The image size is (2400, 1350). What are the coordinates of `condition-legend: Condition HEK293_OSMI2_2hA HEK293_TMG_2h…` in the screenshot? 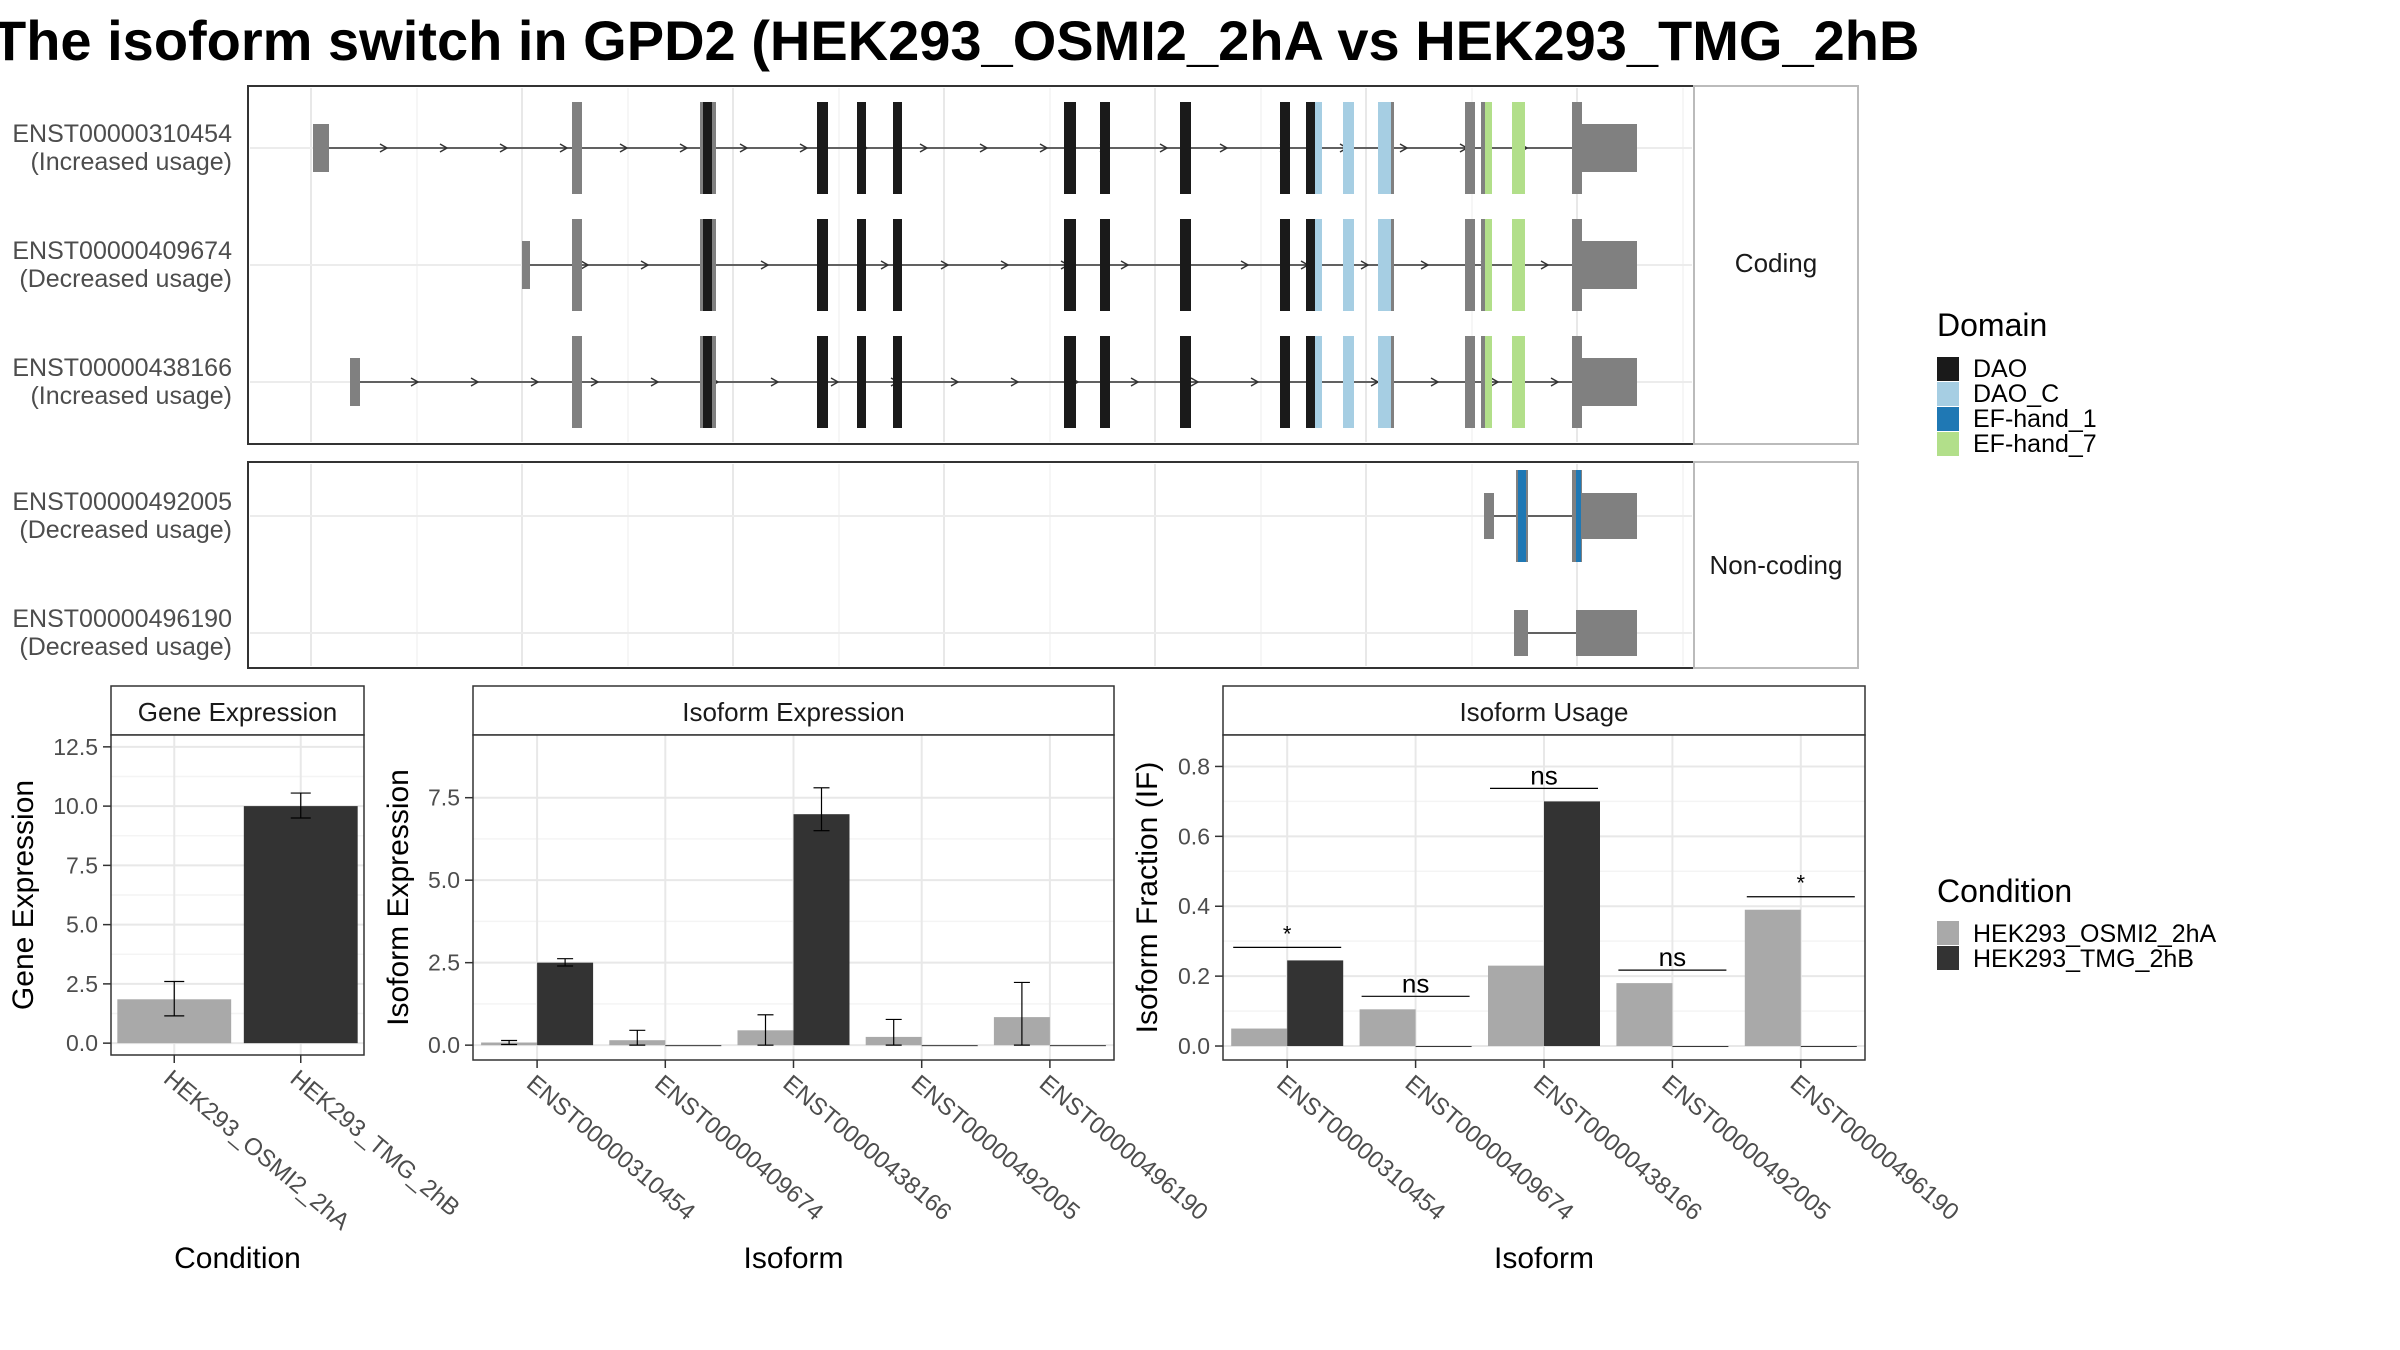 It's located at (2077, 923).